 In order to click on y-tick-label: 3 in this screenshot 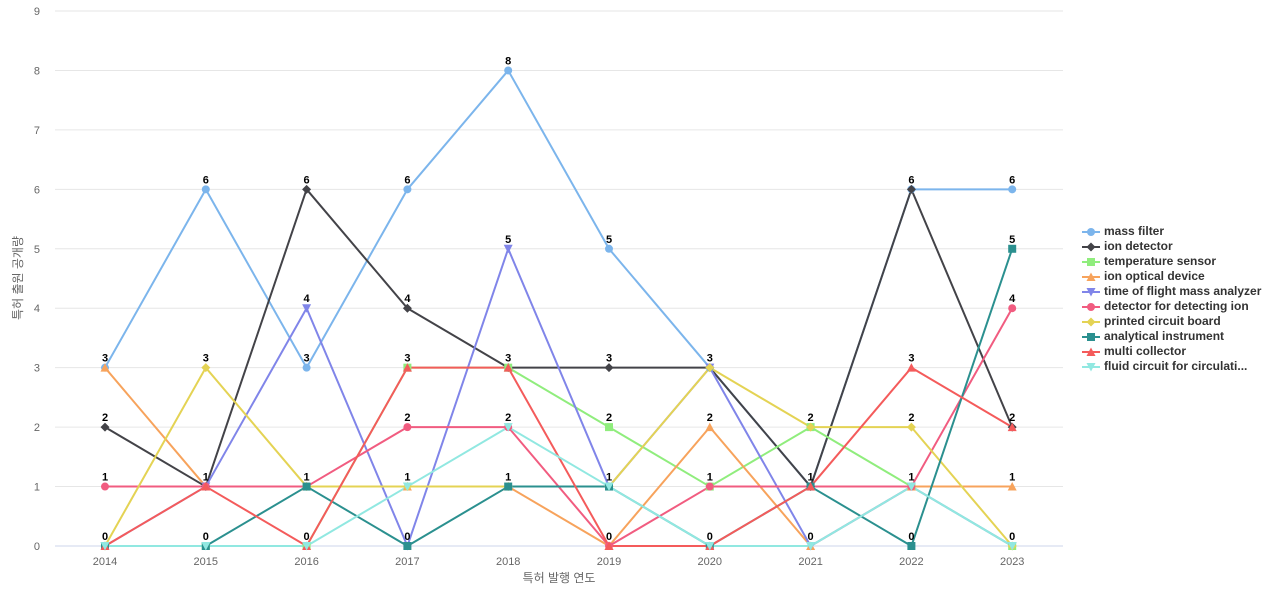, I will do `click(37, 369)`.